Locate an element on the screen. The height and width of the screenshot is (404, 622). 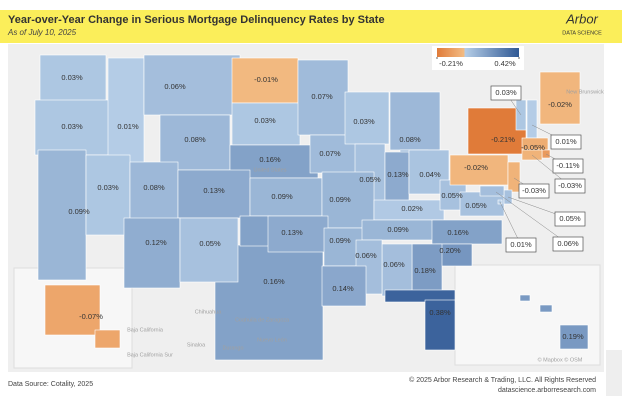
hawaii-inset is located at coordinates (527, 315).